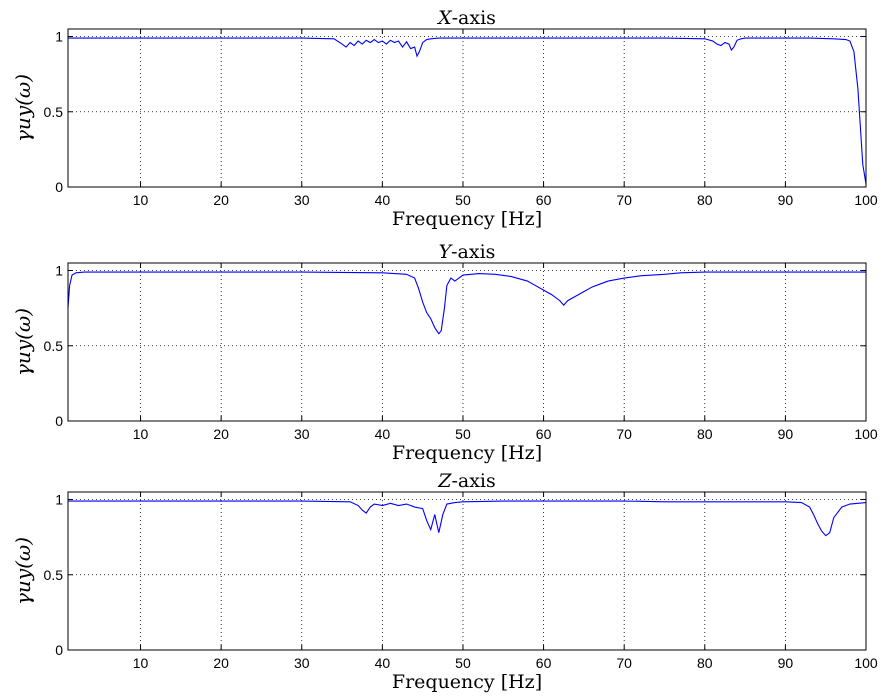  I want to click on panel-title-variable: Y, so click(446, 252).